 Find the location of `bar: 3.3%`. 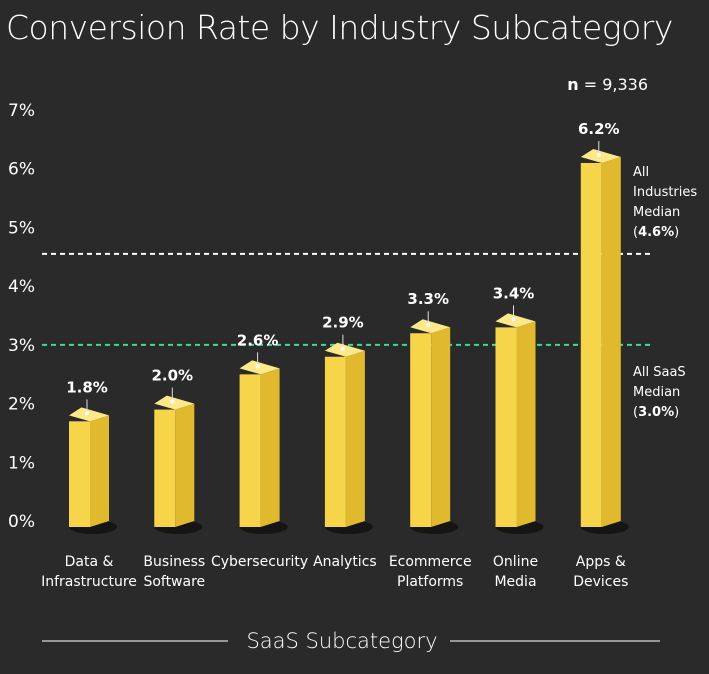

bar: 3.3% is located at coordinates (433, 412).